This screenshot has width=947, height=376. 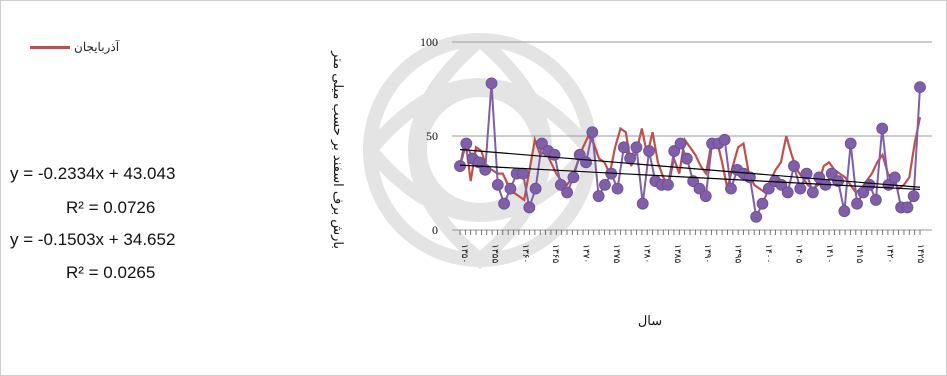 I want to click on x-tick-label: ۱۴۲۵, so click(x=920, y=254).